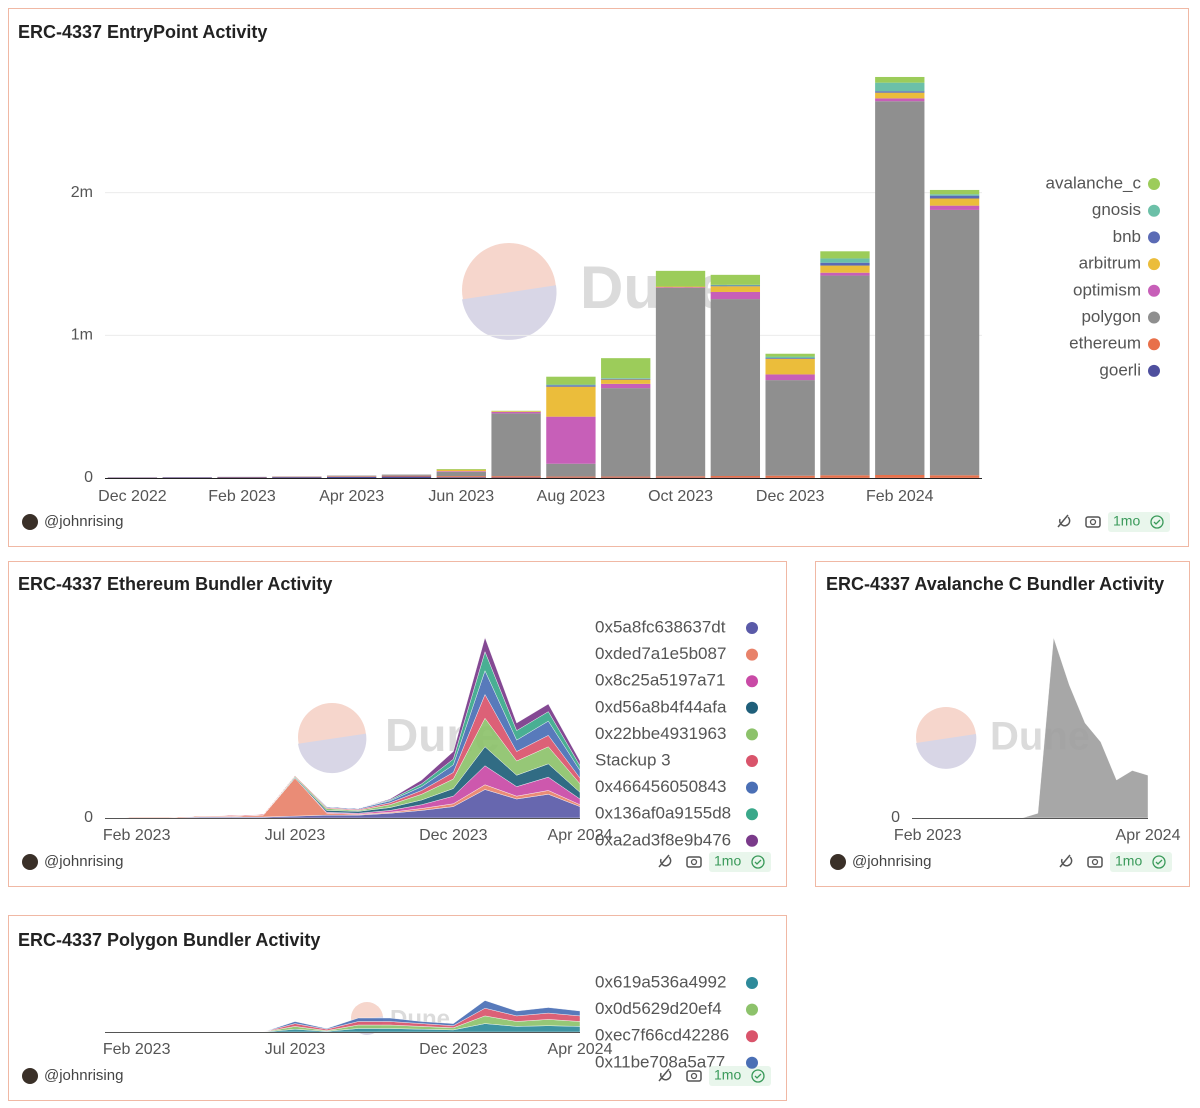  Describe the element at coordinates (995, 584) in the screenshot. I see `chart-title: ERC-4337 Avalanche C Bundler Activity` at that location.